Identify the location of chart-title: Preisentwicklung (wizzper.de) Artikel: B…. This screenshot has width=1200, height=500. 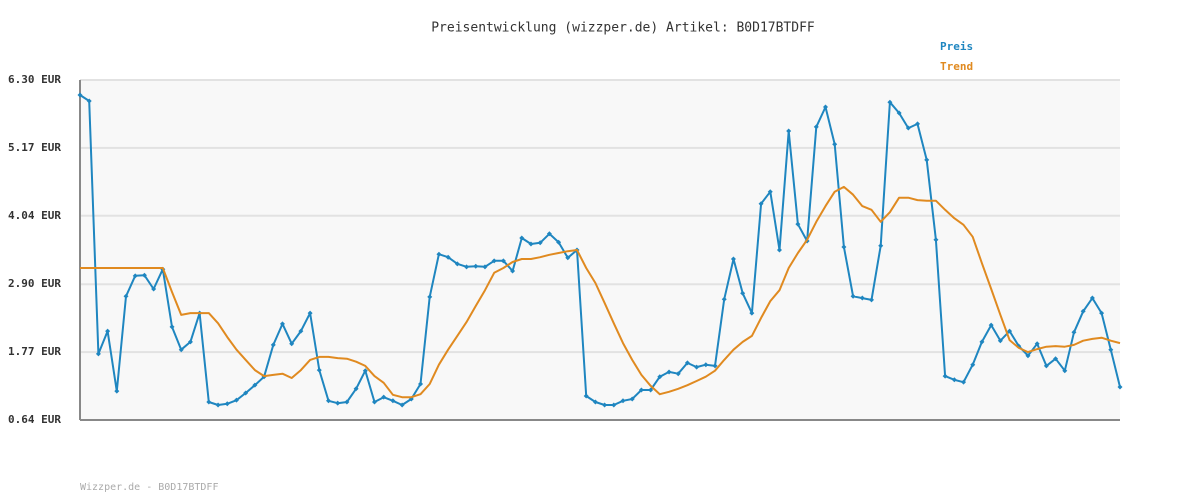
(623, 28).